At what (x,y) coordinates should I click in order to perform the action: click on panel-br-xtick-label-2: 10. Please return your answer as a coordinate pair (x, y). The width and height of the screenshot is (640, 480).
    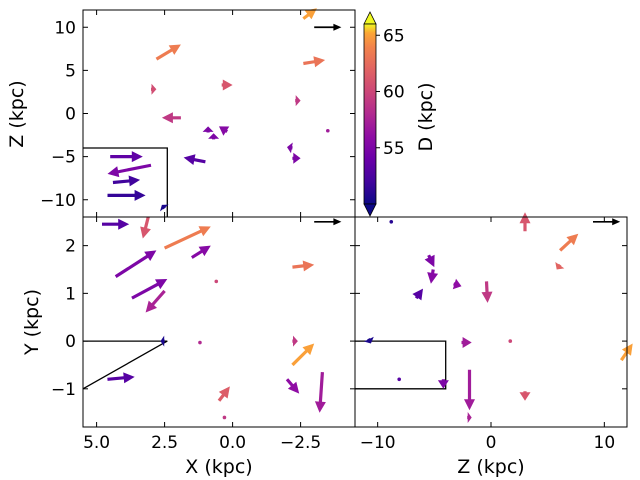
    Looking at the image, I should click on (605, 443).